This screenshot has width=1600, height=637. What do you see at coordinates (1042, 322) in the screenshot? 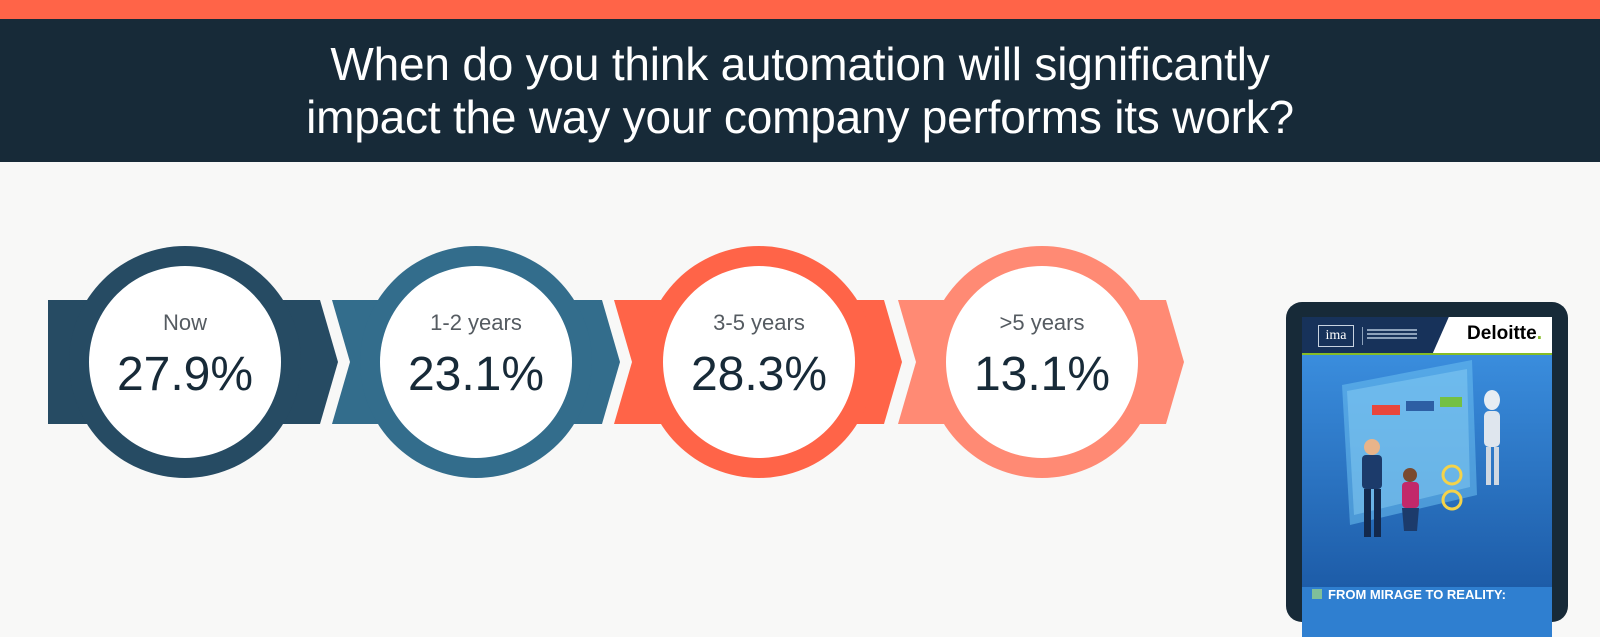
I see `category-label-3: >5 years` at bounding box center [1042, 322].